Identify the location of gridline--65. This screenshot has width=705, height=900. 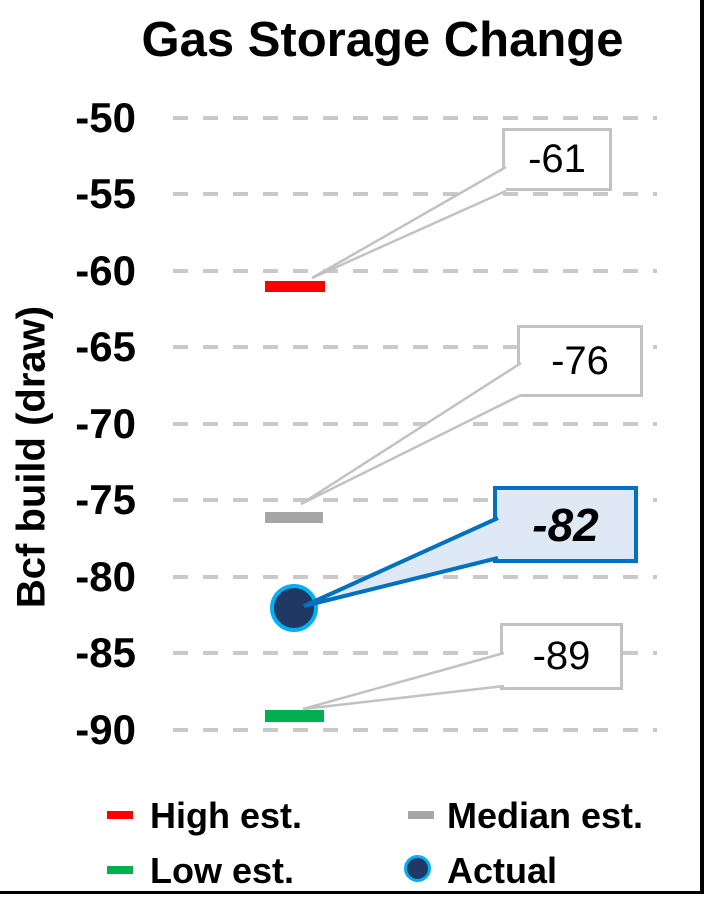
(415, 347).